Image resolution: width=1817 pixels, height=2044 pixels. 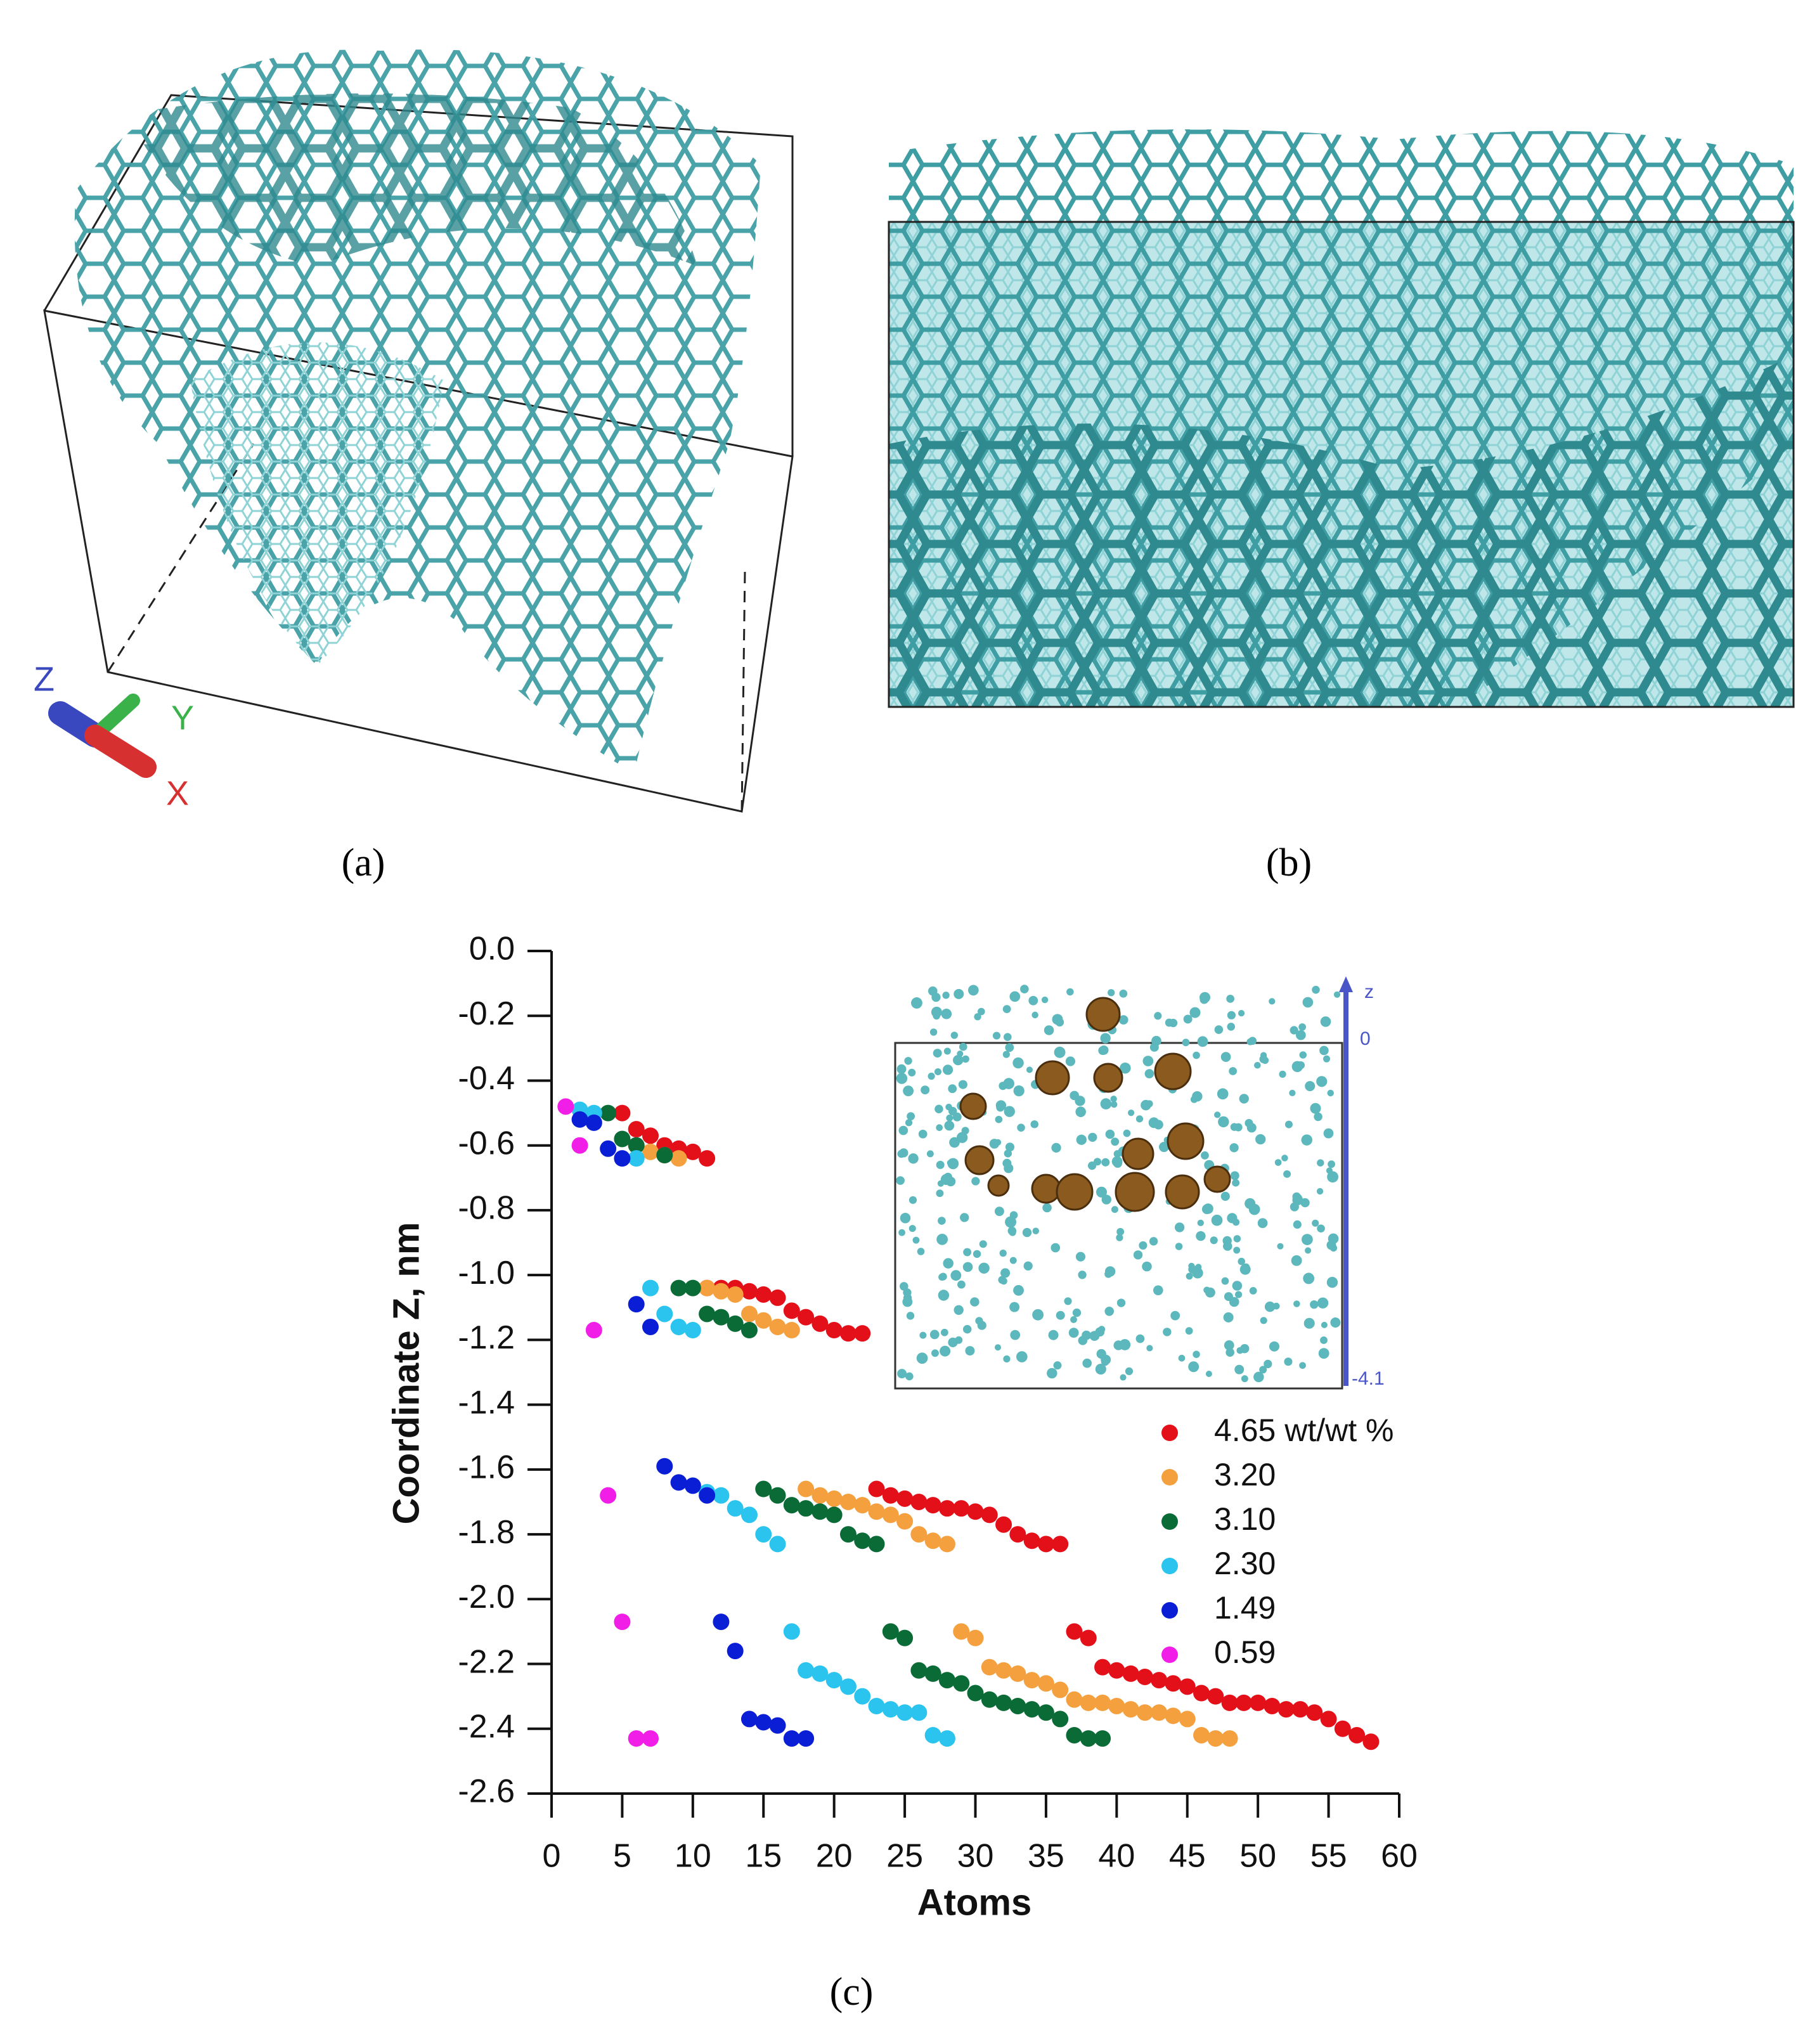 I want to click on x-tick-label: 20, so click(x=834, y=1856).